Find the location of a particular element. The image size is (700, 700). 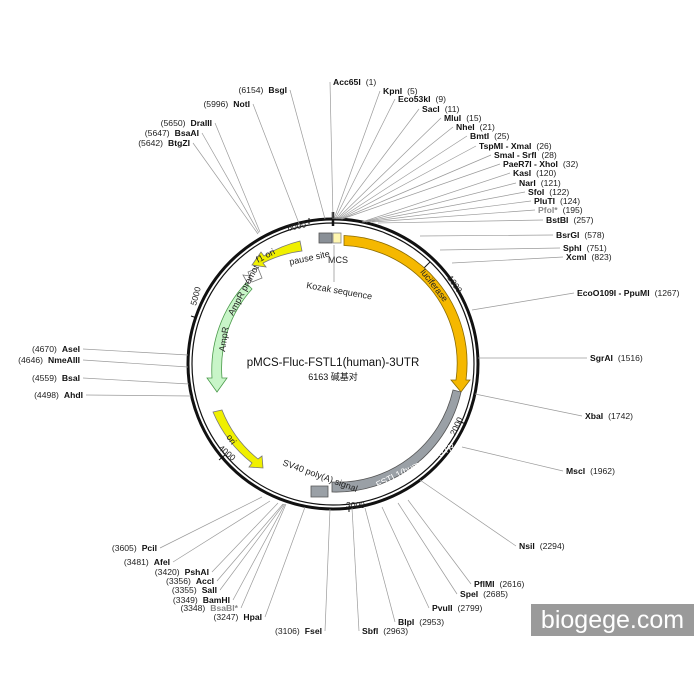

site-label-pluti: PluTI (124) is located at coordinates (557, 201).